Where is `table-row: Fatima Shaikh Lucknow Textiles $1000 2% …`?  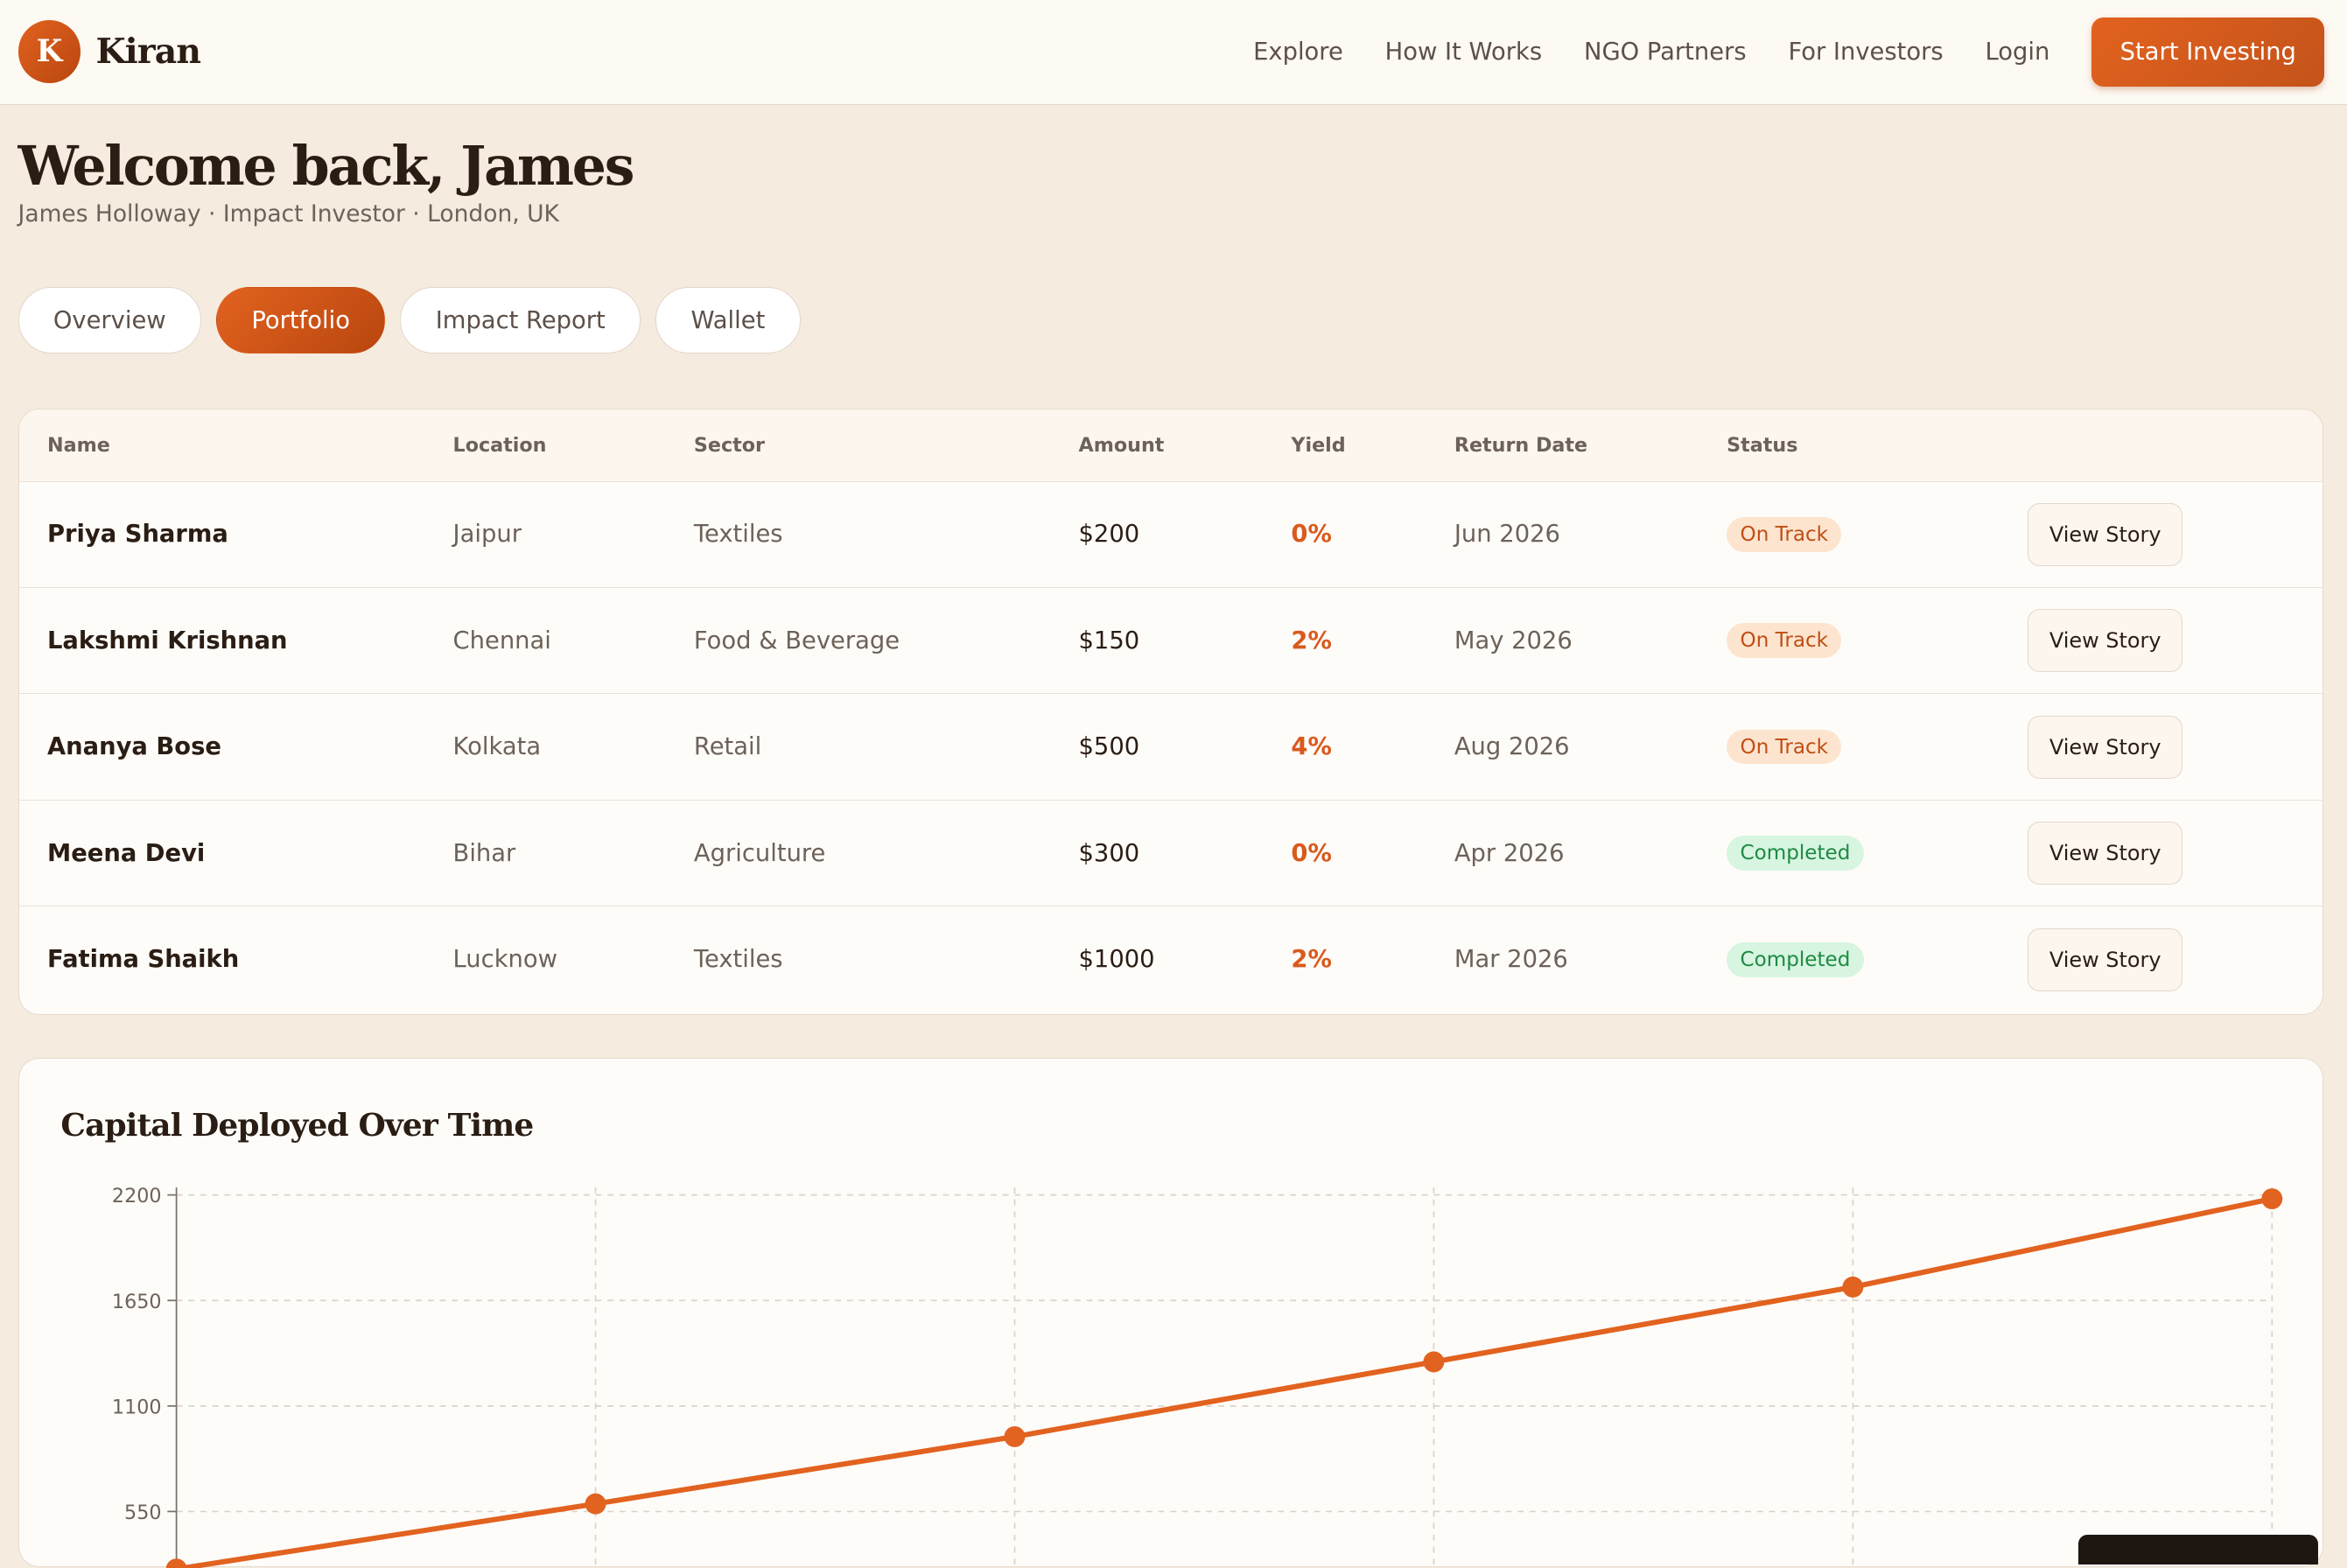 table-row: Fatima Shaikh Lucknow Textiles $1000 2% … is located at coordinates (1170, 959).